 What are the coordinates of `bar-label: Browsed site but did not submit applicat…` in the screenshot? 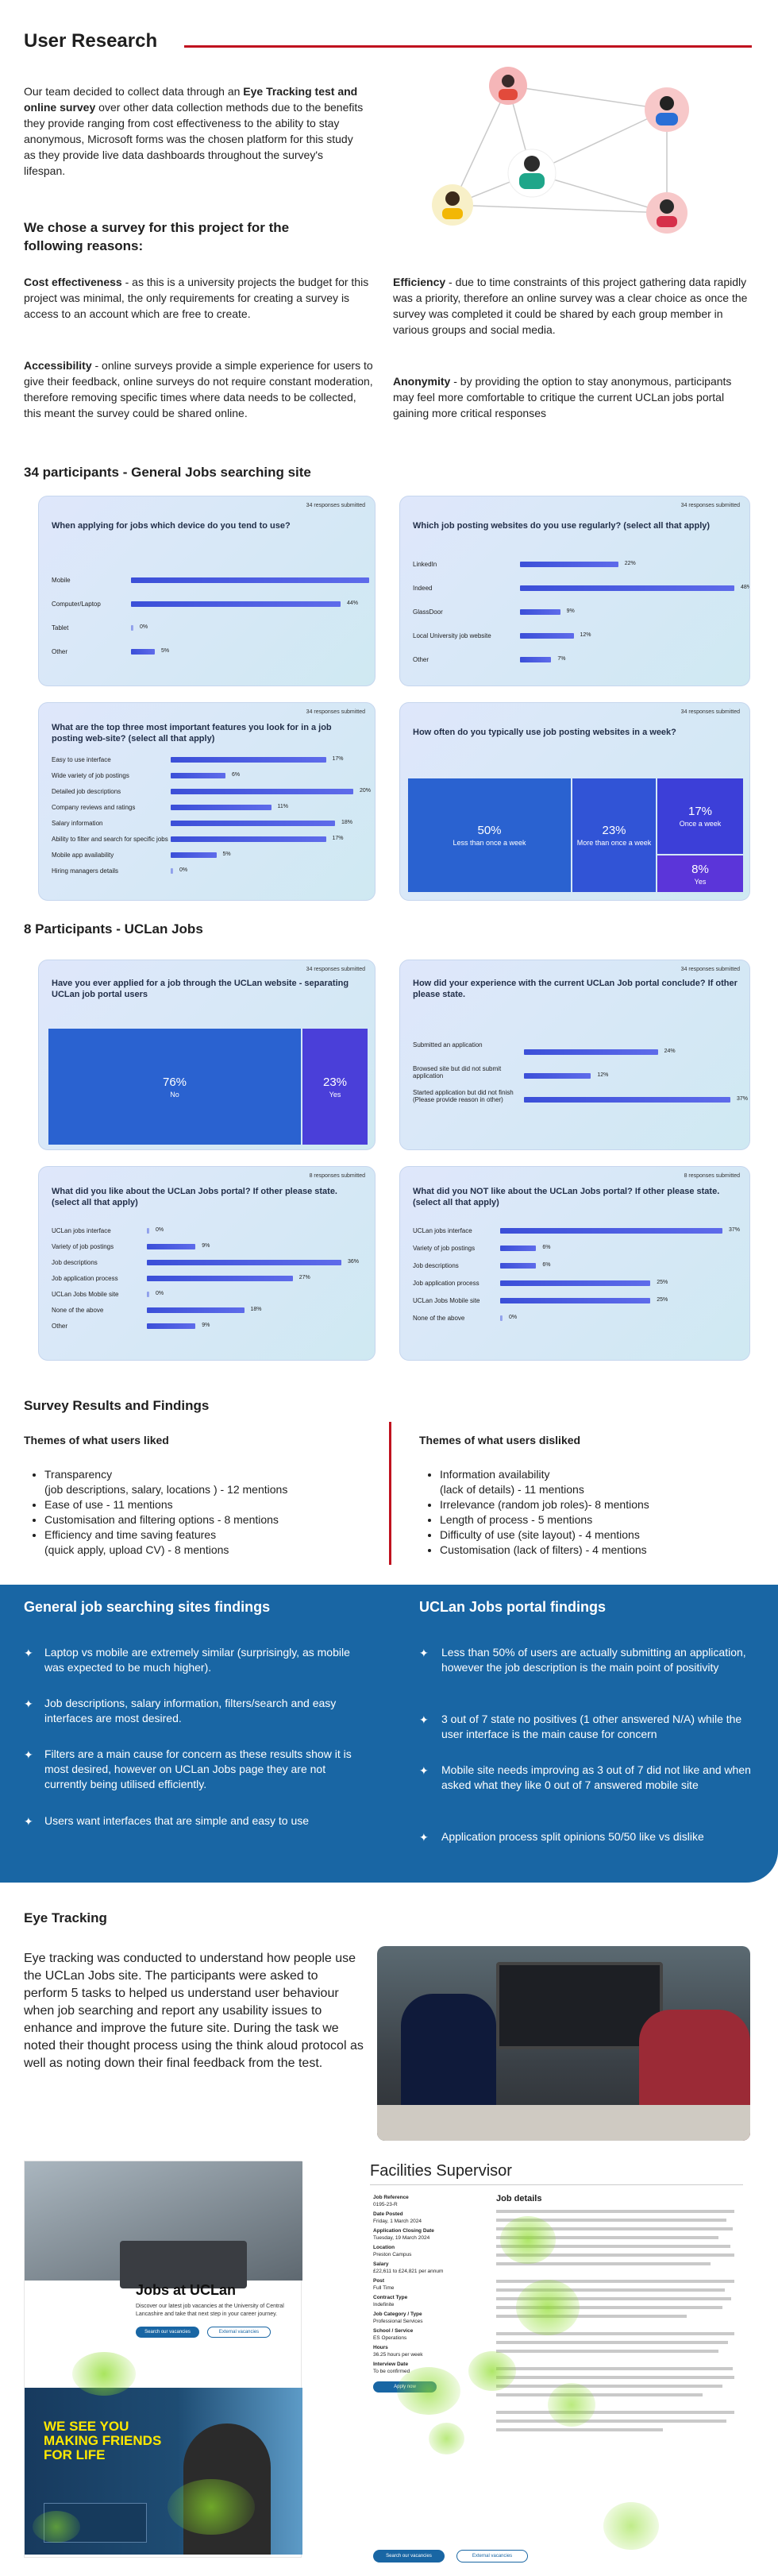 It's located at (457, 1072).